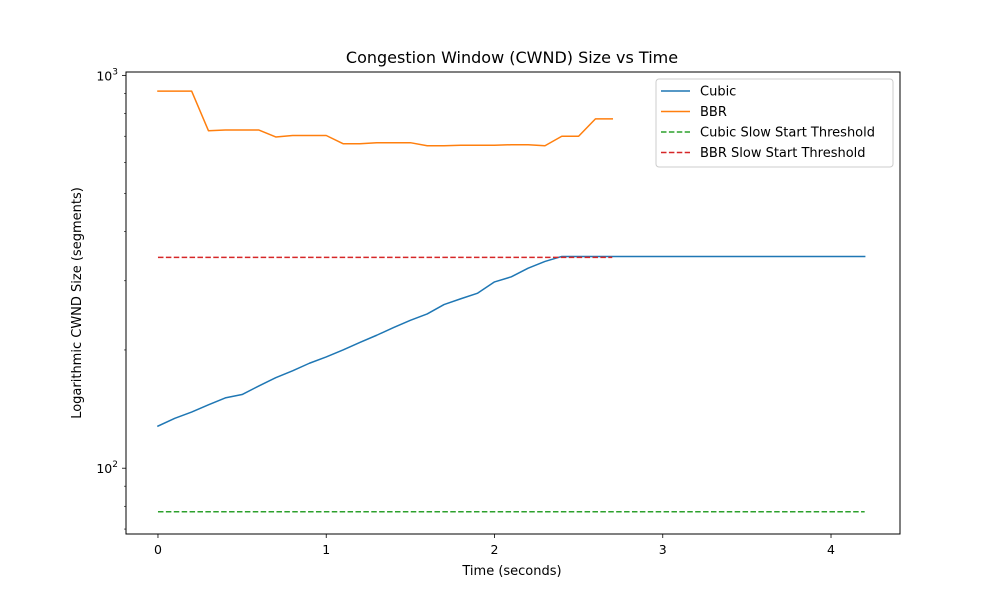 The height and width of the screenshot is (600, 1000). What do you see at coordinates (783, 153) in the screenshot?
I see `legend-label-bbr-slow-start-threshold: BBR Slow Start Threshold` at bounding box center [783, 153].